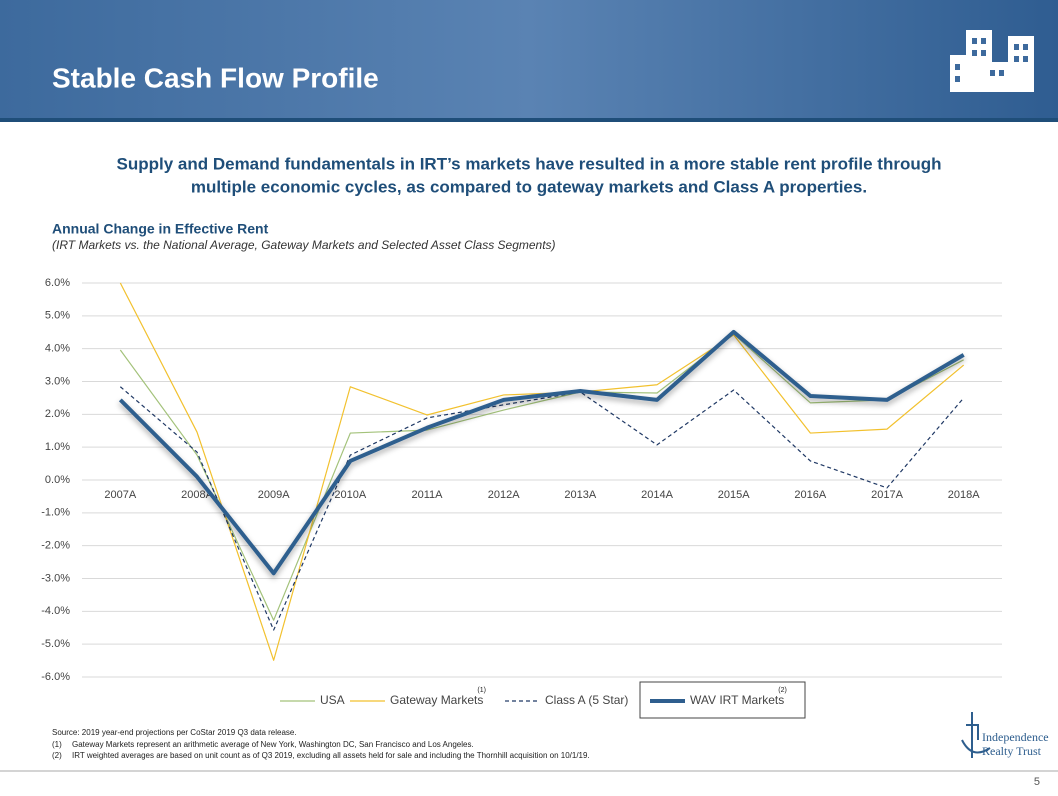 Image resolution: width=1058 pixels, height=796 pixels. What do you see at coordinates (887, 495) in the screenshot?
I see `x-tick-label: 2017A` at bounding box center [887, 495].